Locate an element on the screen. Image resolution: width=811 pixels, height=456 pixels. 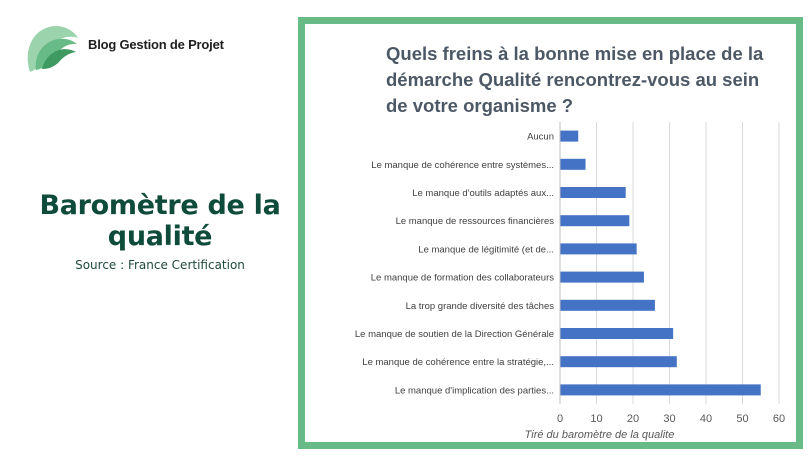
x-tick-label: 40 is located at coordinates (706, 419).